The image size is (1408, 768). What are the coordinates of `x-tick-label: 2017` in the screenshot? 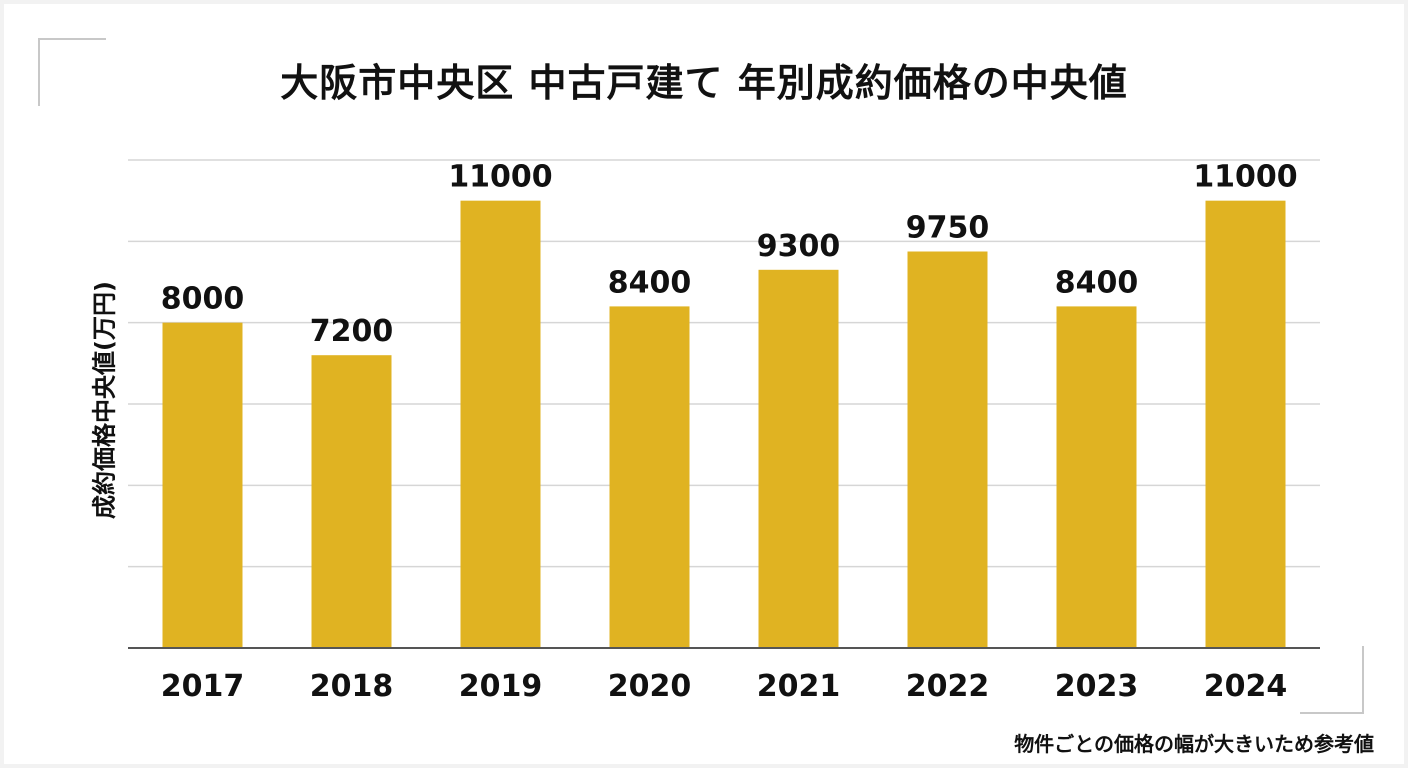 It's located at (203, 686).